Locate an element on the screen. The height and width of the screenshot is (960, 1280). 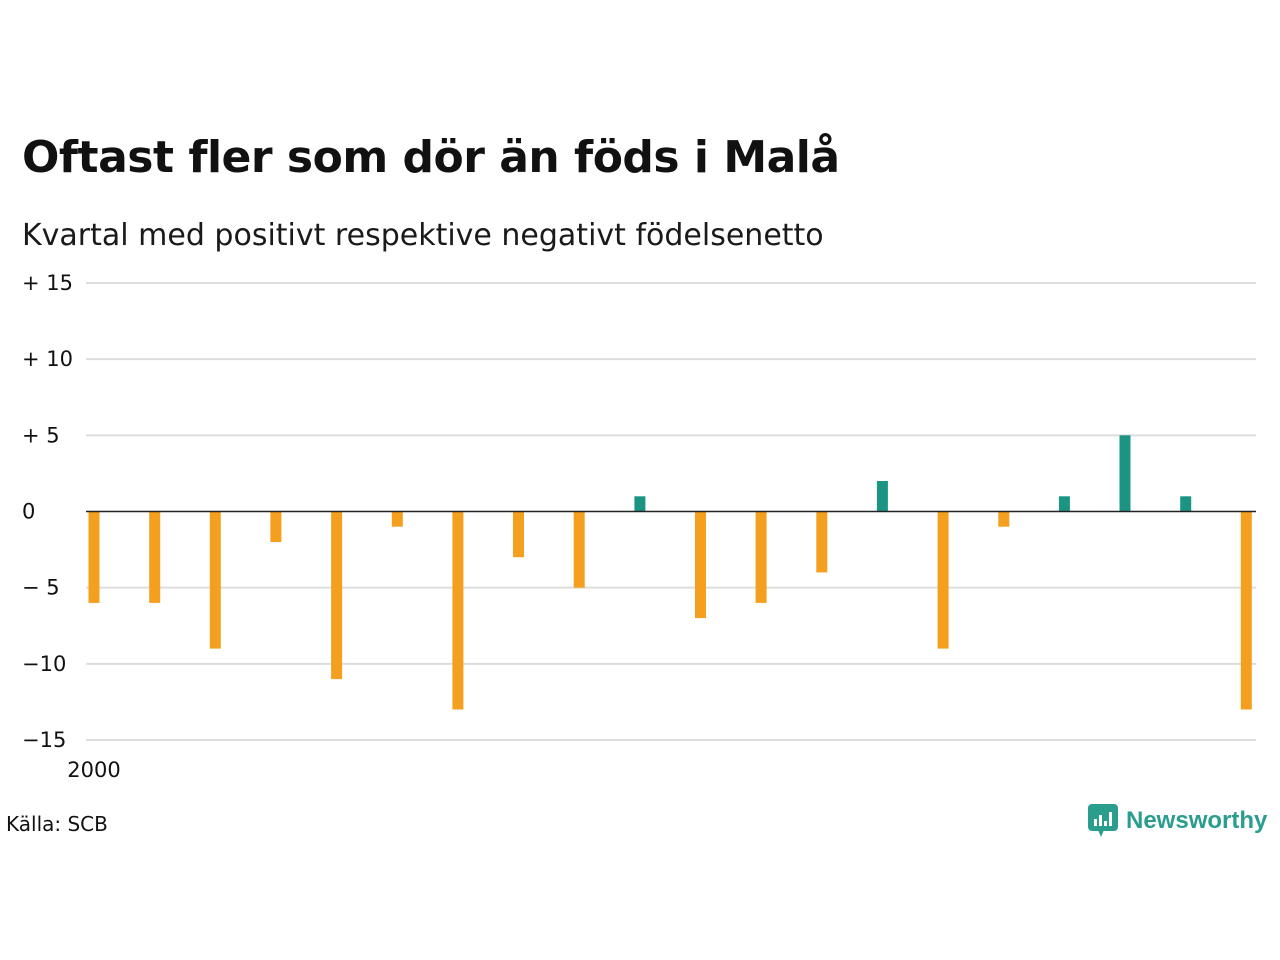
brand-name: Newsworthy is located at coordinates (1197, 820).